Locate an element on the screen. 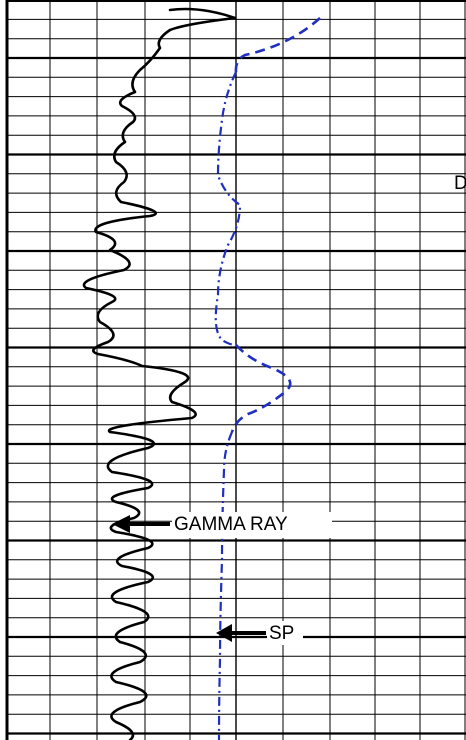 The height and width of the screenshot is (740, 466). sp-label: SP is located at coordinates (281, 633).